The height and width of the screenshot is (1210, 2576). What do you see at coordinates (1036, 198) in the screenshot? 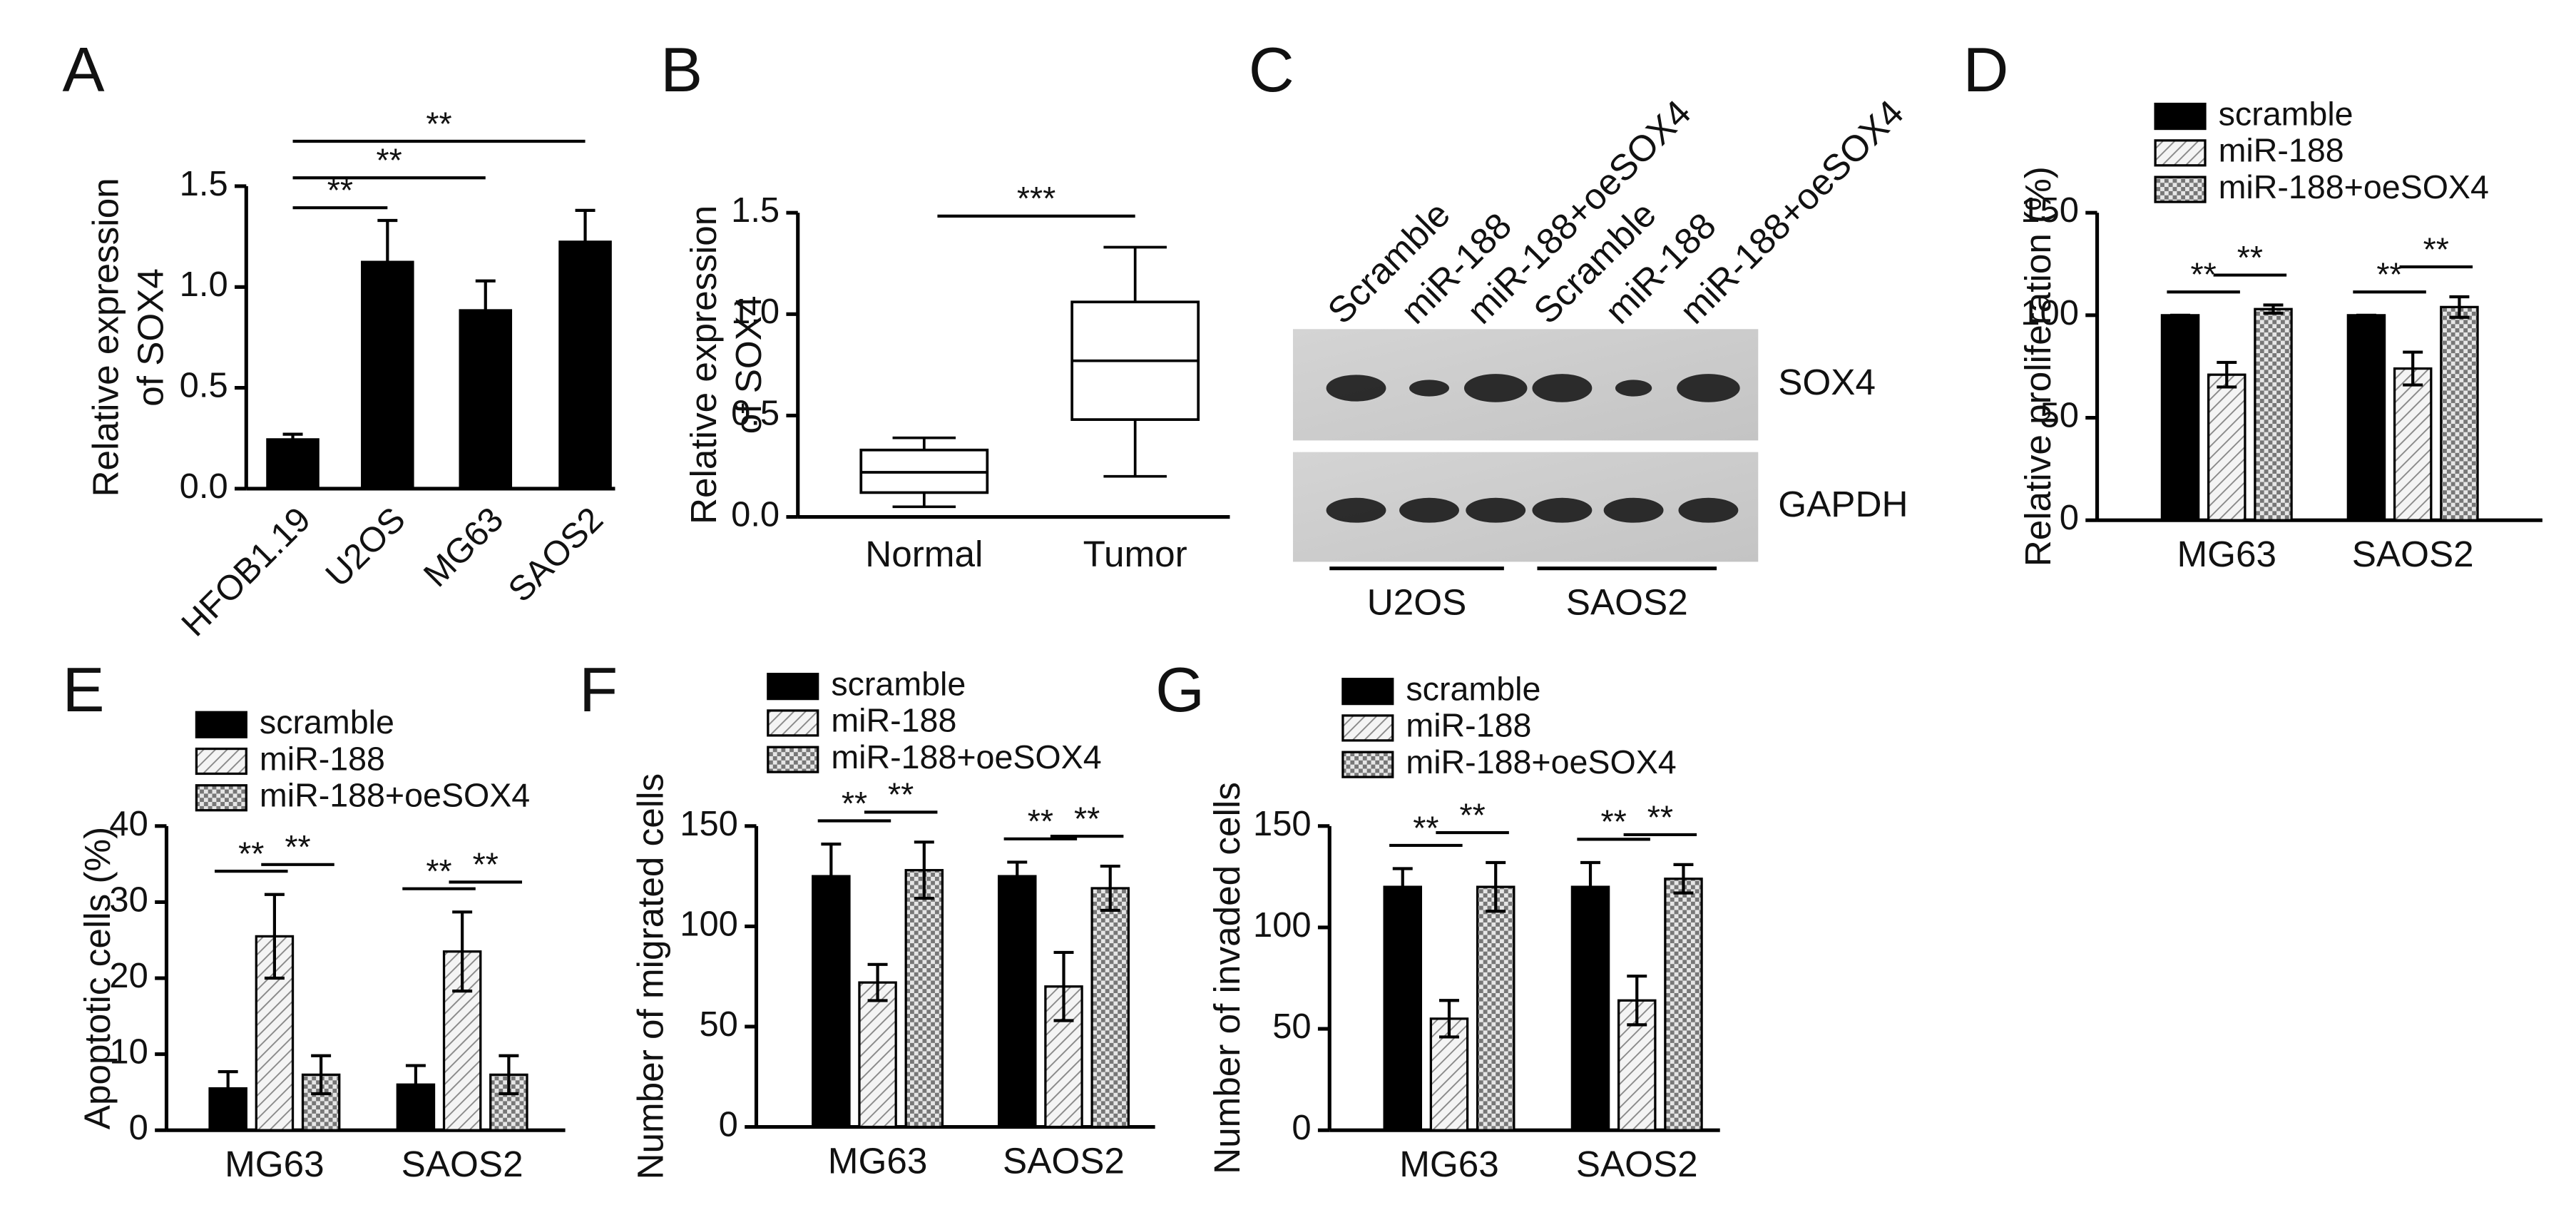
I see `significance-label: ***` at bounding box center [1036, 198].